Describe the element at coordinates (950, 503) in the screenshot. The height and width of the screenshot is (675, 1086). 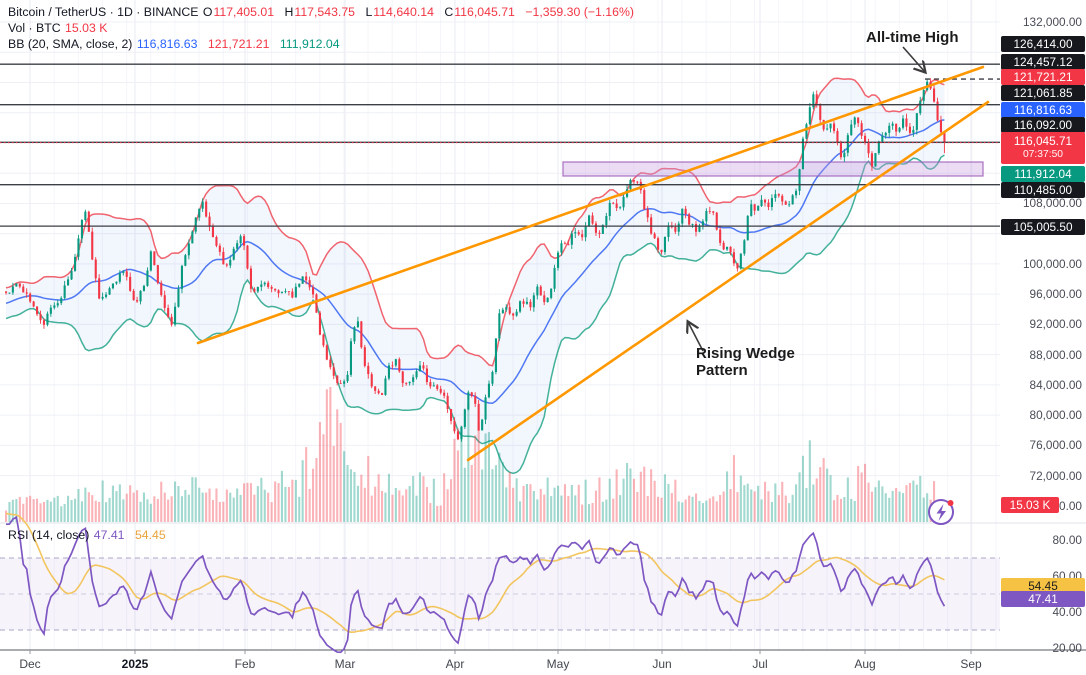
I see `notification-dot` at that location.